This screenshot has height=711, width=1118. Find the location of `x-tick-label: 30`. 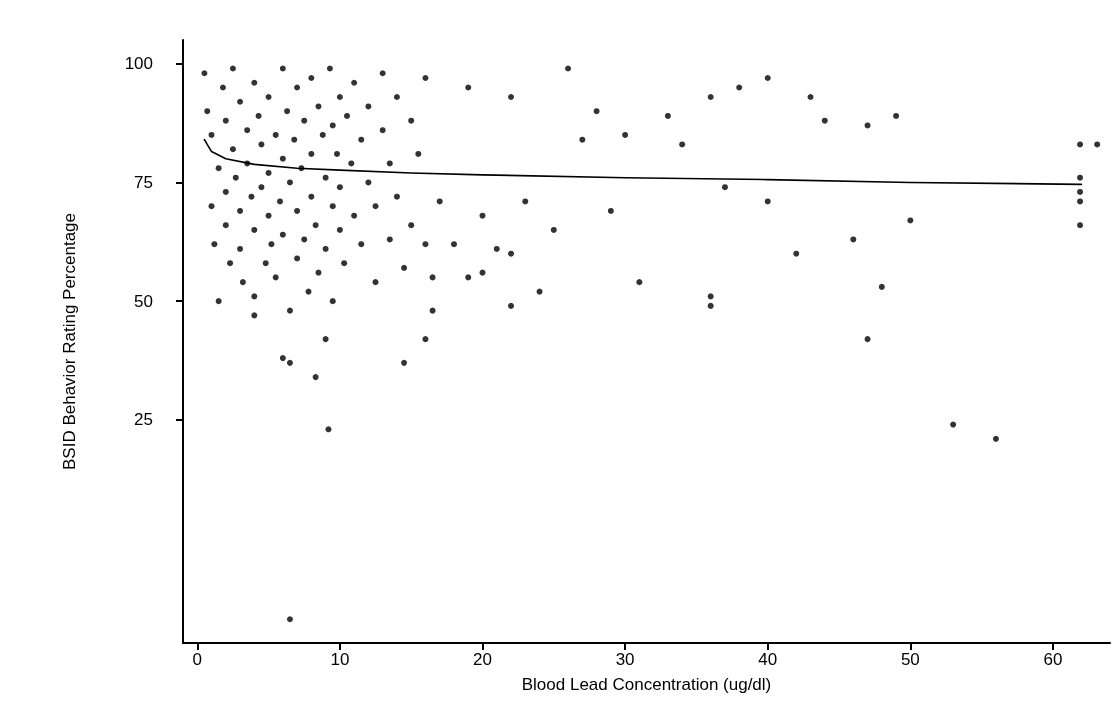

x-tick-label: 30 is located at coordinates (625, 659).